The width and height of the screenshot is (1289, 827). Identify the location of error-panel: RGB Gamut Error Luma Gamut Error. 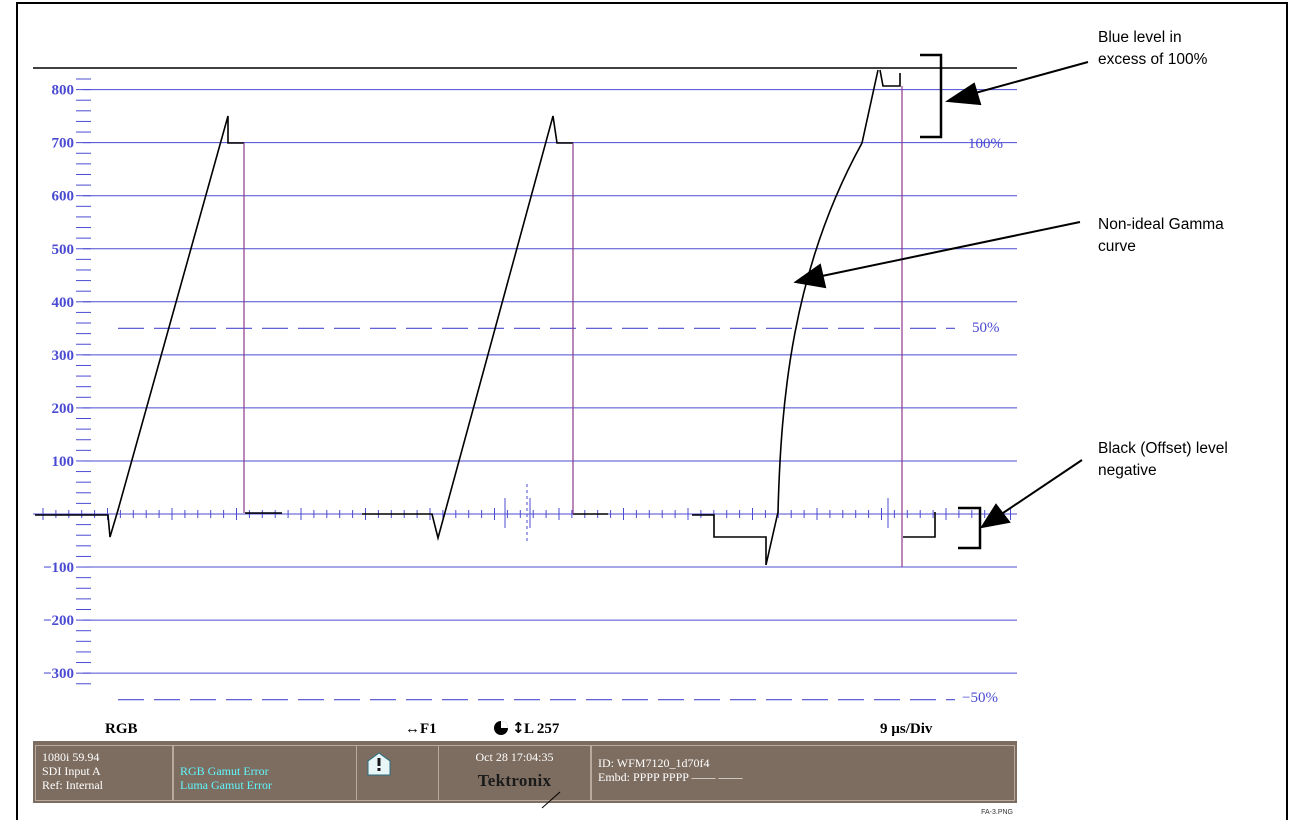
(265, 773).